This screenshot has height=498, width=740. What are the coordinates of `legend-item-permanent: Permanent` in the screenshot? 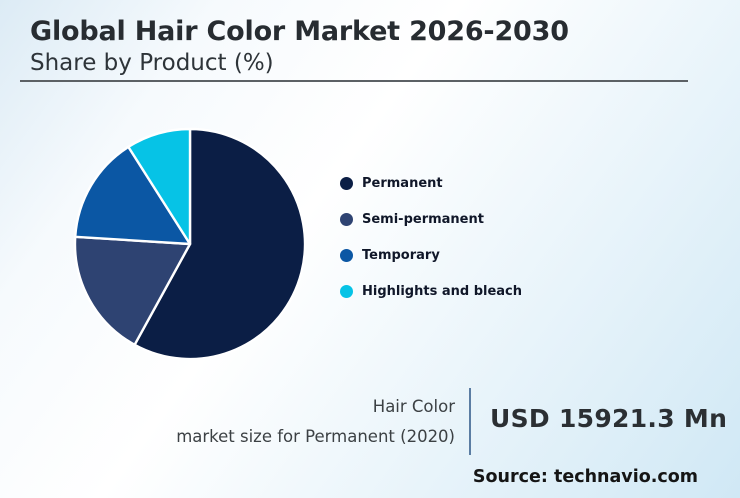 It's located at (431, 183).